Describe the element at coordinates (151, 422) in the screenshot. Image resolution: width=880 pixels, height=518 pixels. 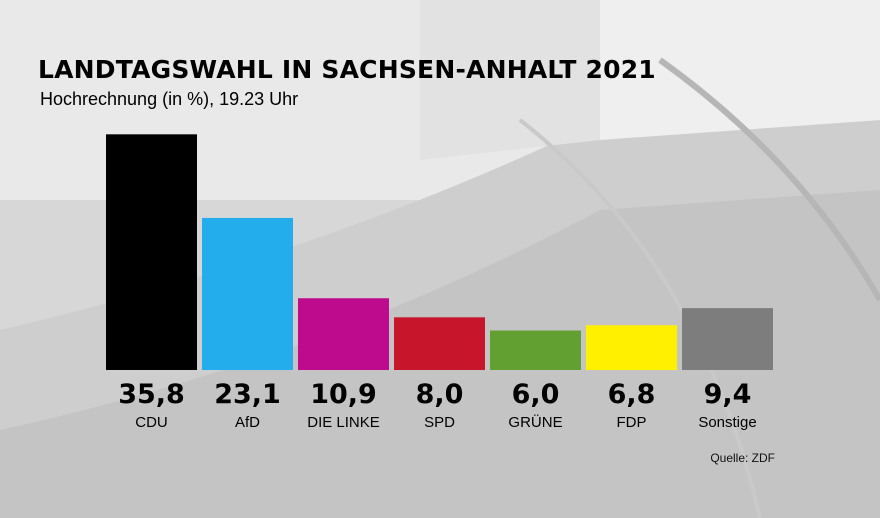
I see `category-label-cdu: CDU` at that location.